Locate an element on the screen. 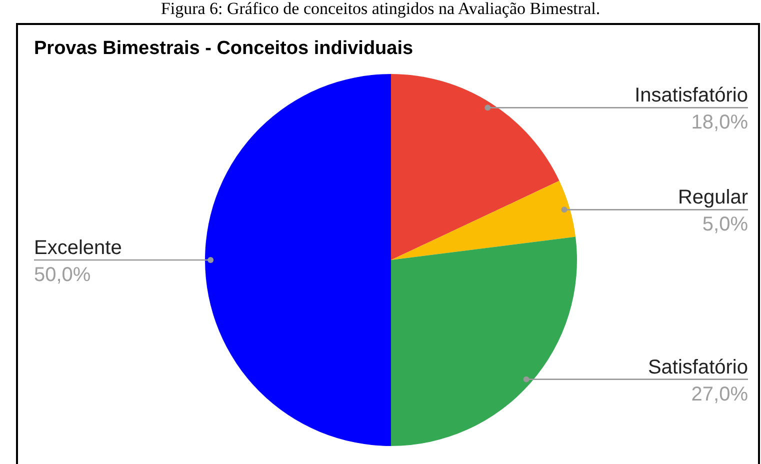 This screenshot has width=761, height=464. chart-title: Provas Bimestrais - Conceitos individuais is located at coordinates (224, 48).